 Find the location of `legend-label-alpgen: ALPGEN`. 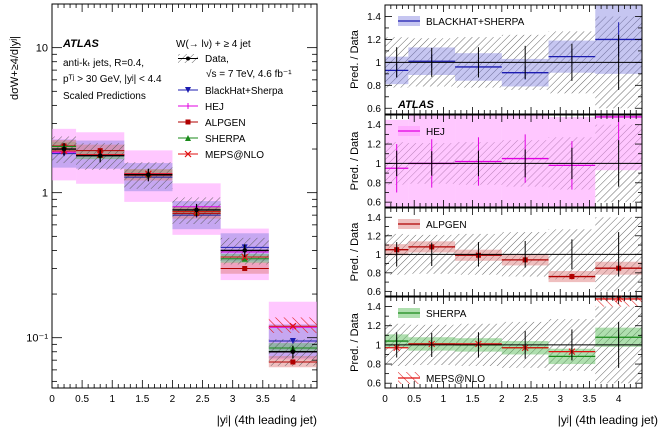

legend-label-alpgen: ALPGEN is located at coordinates (225, 123).